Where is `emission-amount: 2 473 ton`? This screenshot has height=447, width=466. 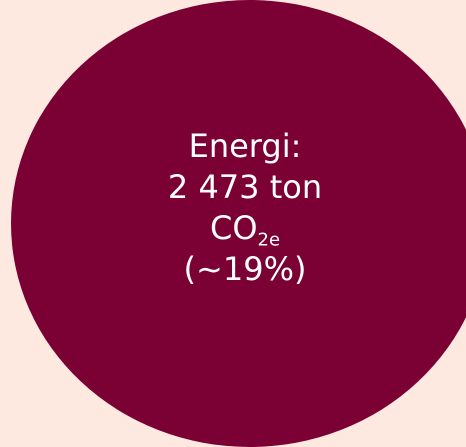
emission-amount: 2 473 ton is located at coordinates (245, 187).